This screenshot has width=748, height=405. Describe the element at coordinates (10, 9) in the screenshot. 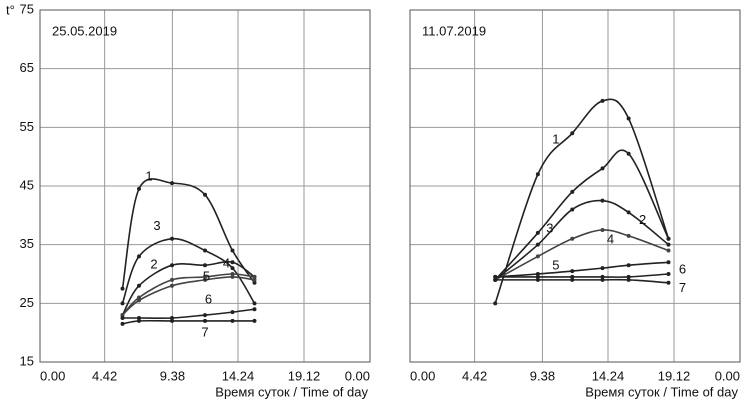

I see `y-axis-label: t°` at that location.